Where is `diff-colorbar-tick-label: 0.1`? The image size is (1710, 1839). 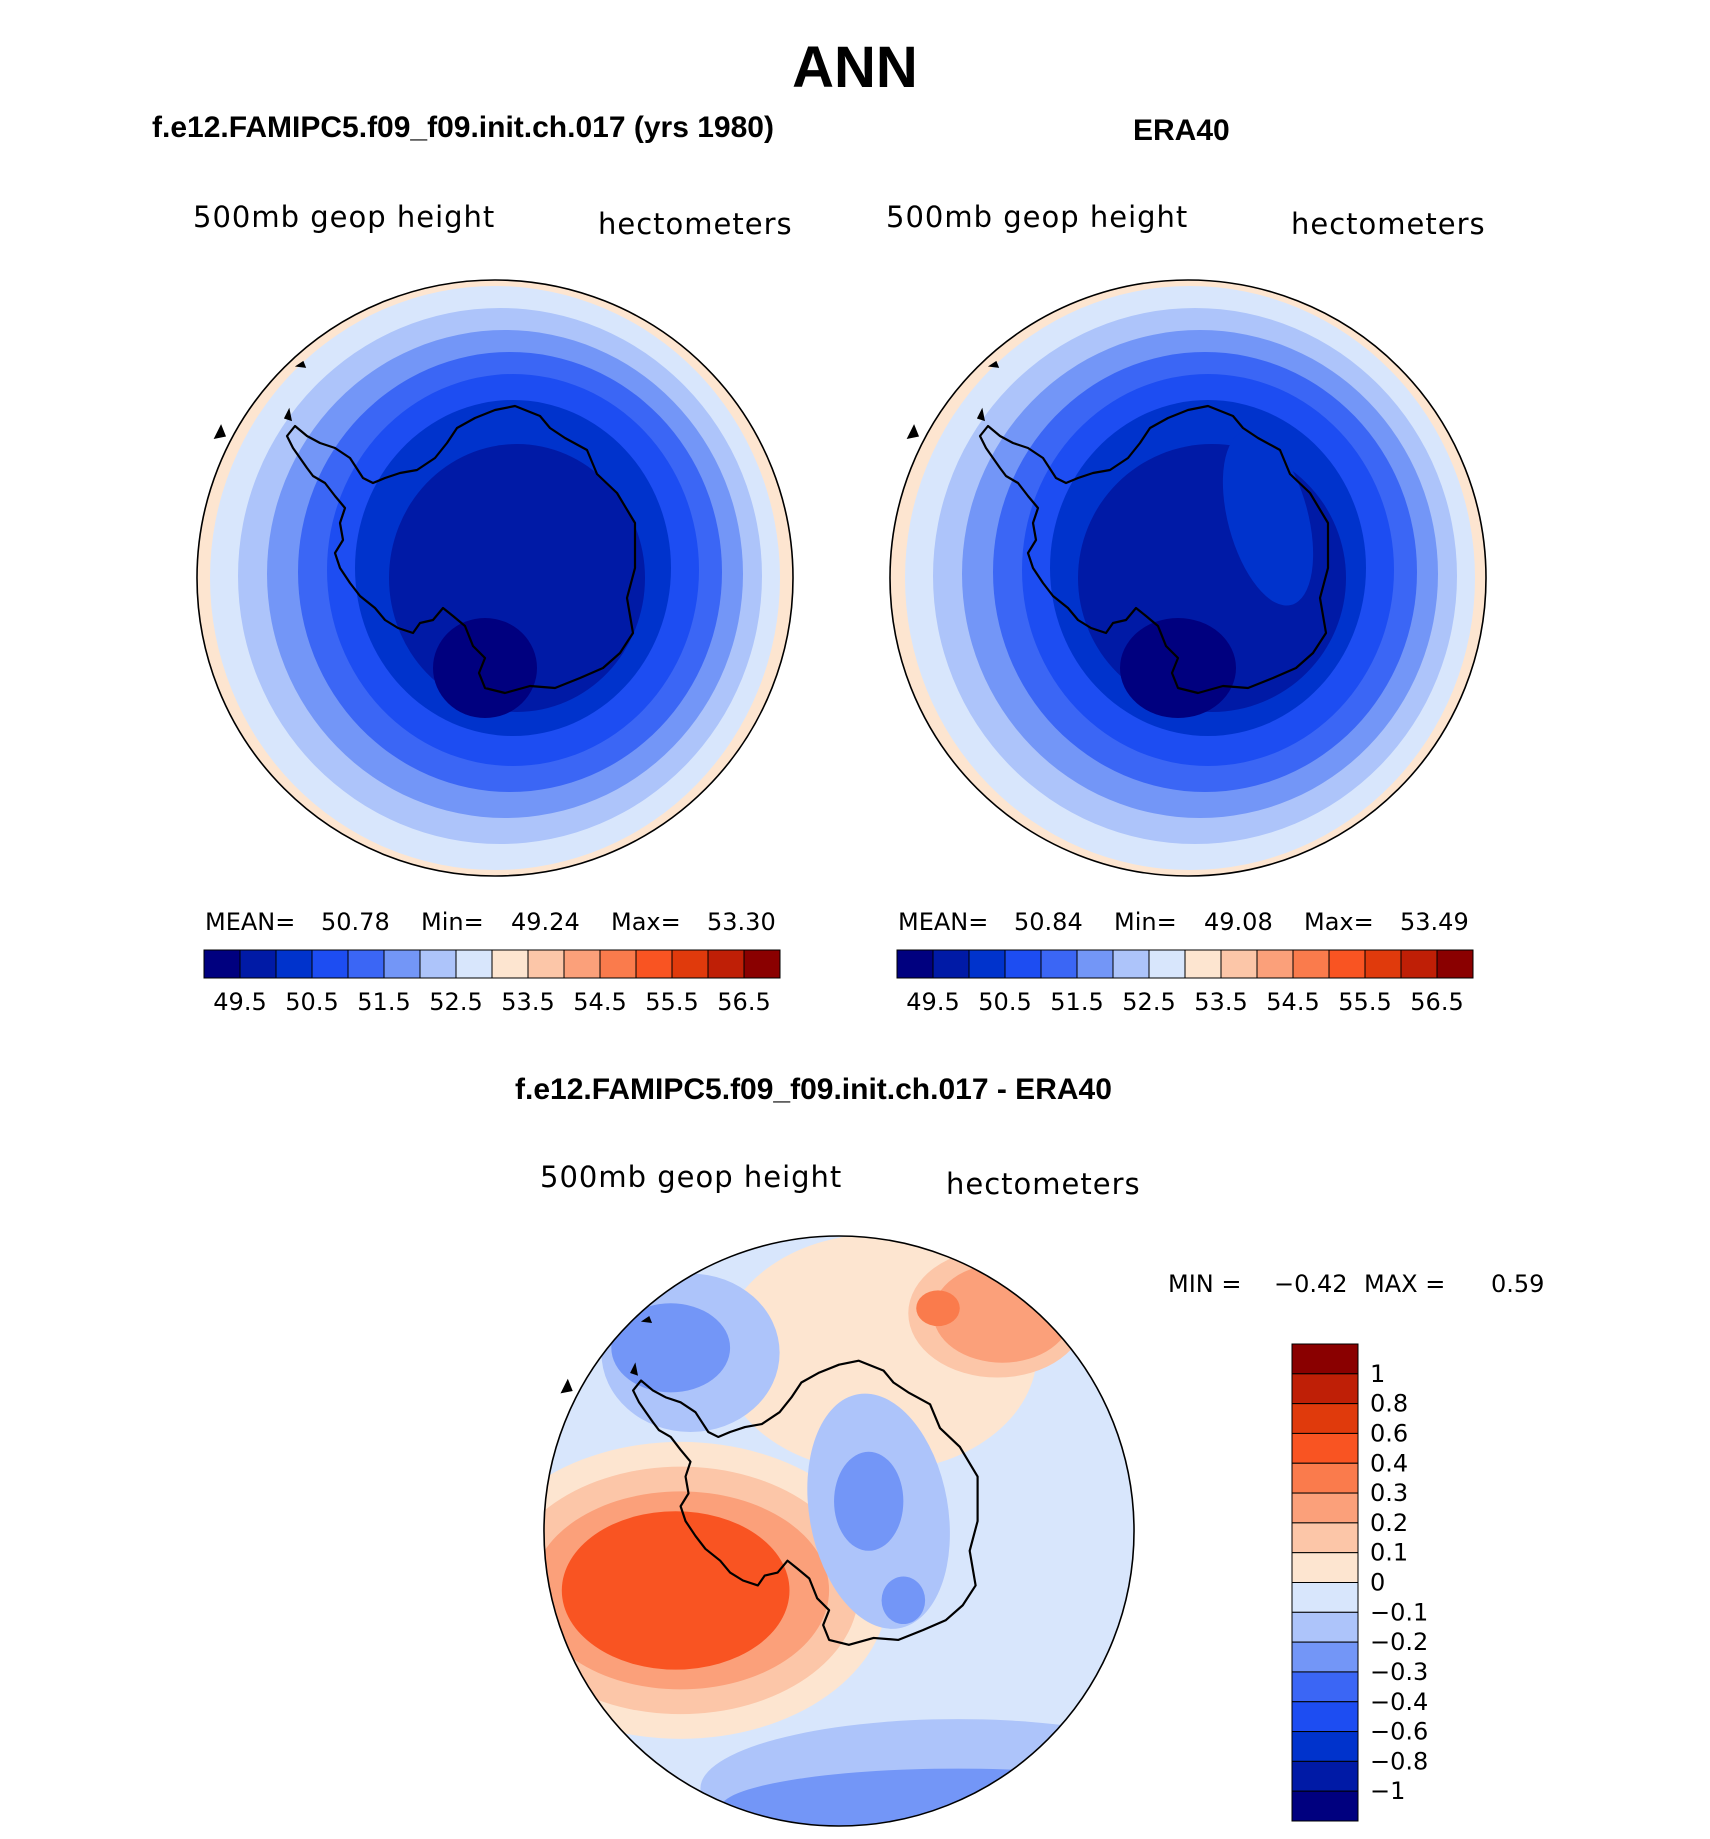 diff-colorbar-tick-label: 0.1 is located at coordinates (1389, 1553).